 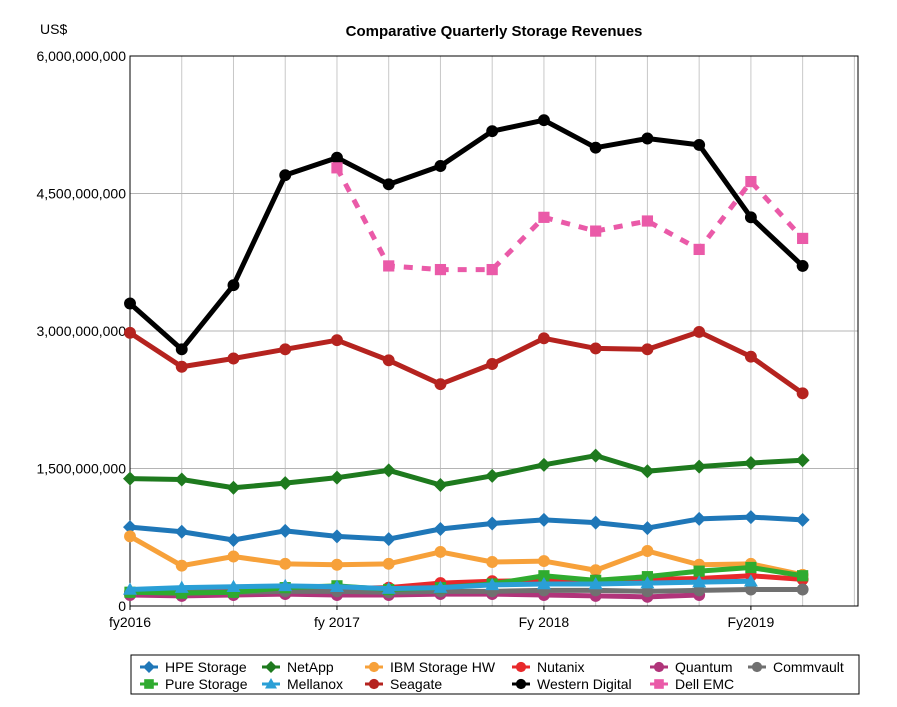 I want to click on legend-label: Mellanox, so click(x=315, y=684).